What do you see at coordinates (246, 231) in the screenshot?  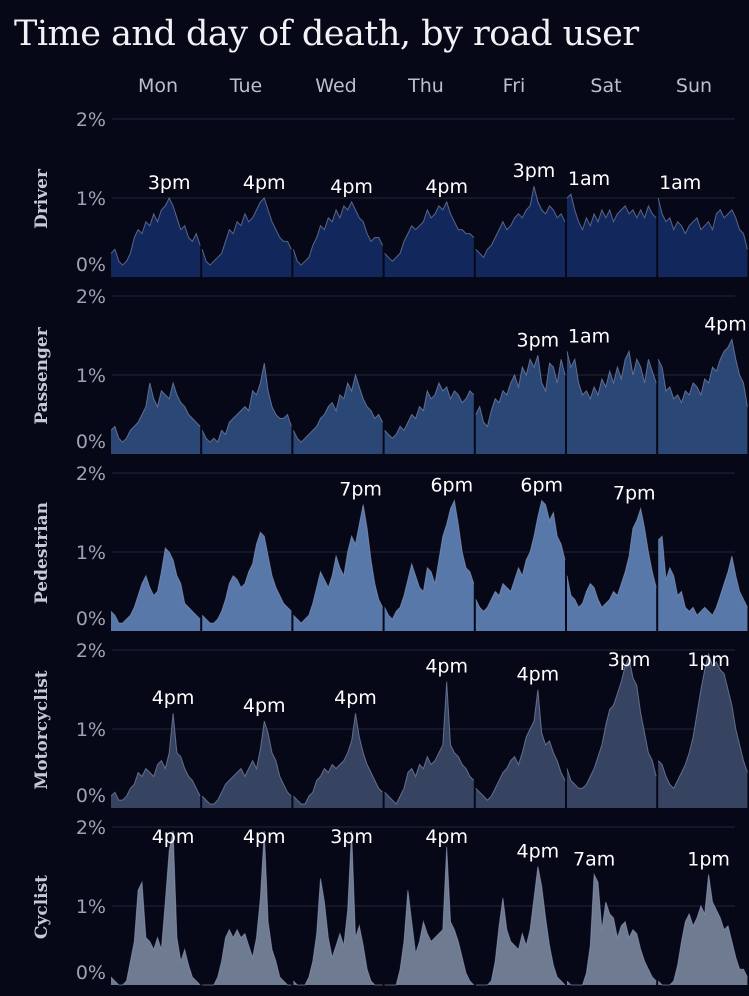 I see `line-driver-tue` at bounding box center [246, 231].